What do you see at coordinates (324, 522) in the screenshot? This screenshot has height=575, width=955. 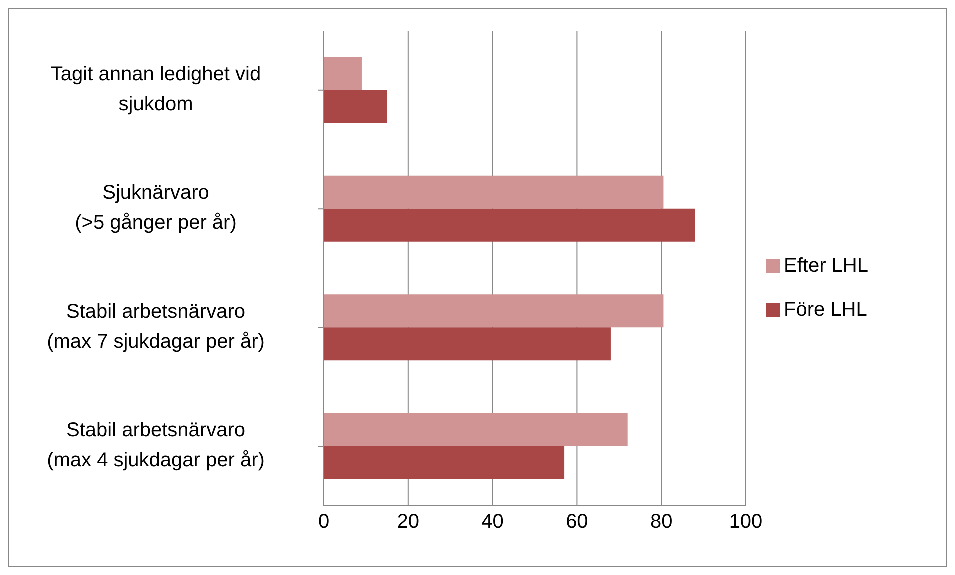 I see `x-tick-label: 0` at bounding box center [324, 522].